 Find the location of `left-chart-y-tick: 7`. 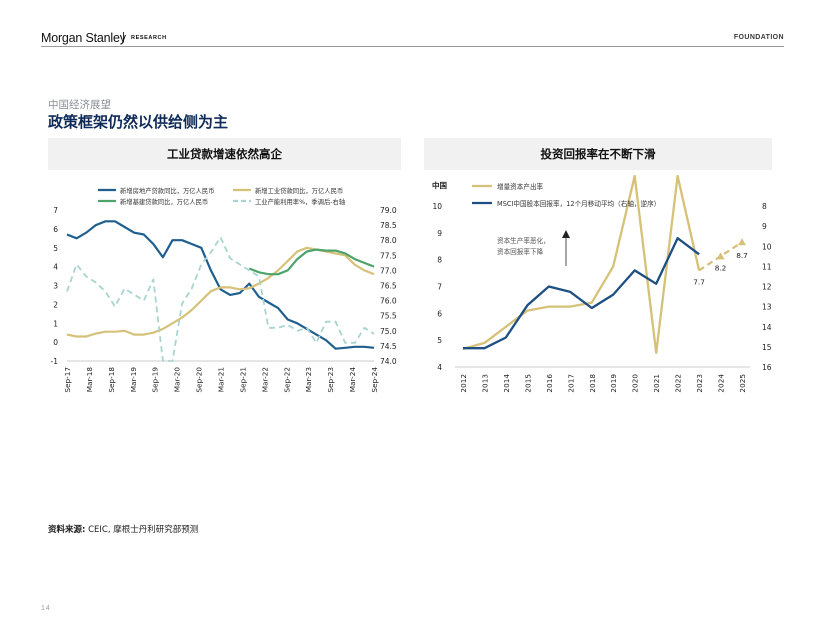

left-chart-y-tick: 7 is located at coordinates (55, 210).